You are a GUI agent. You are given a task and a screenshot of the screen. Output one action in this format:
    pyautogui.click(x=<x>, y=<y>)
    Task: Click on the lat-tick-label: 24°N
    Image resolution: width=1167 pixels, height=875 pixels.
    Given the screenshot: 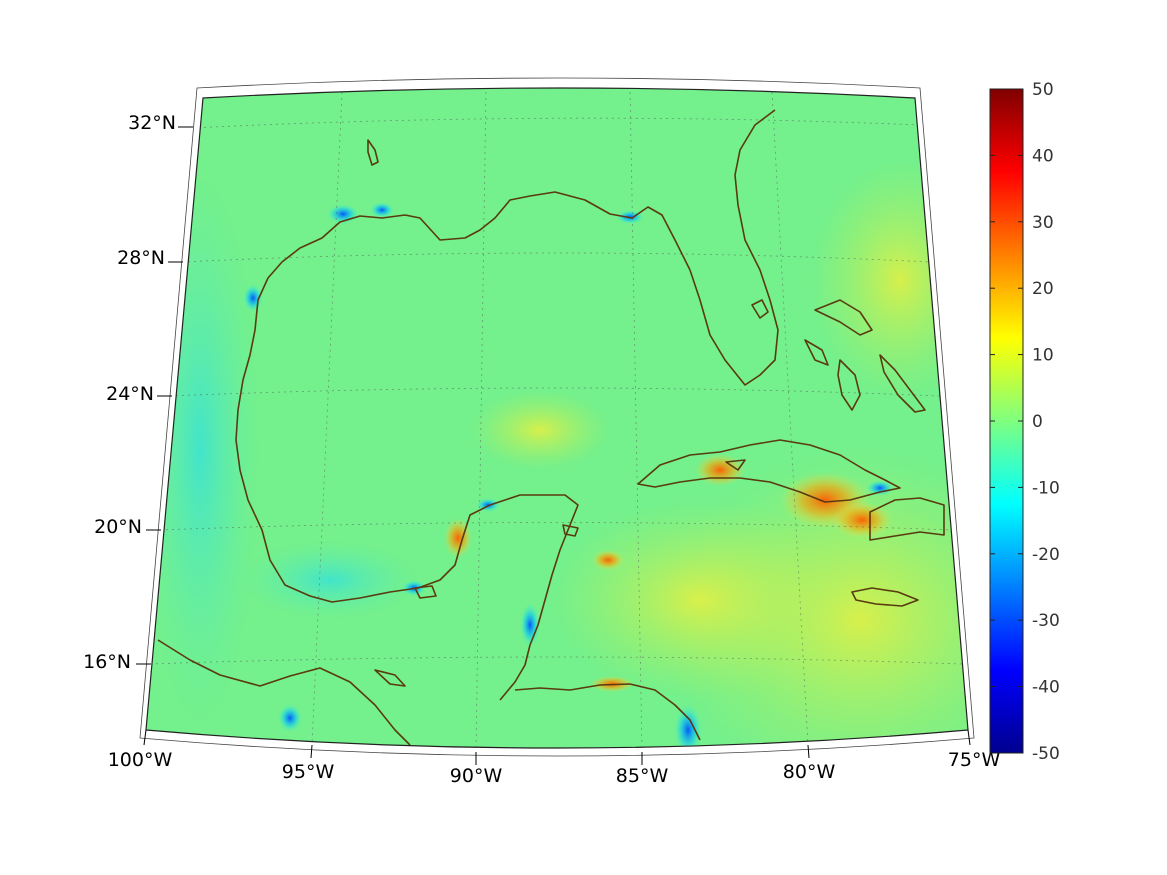 What is the action you would take?
    pyautogui.click(x=130, y=394)
    